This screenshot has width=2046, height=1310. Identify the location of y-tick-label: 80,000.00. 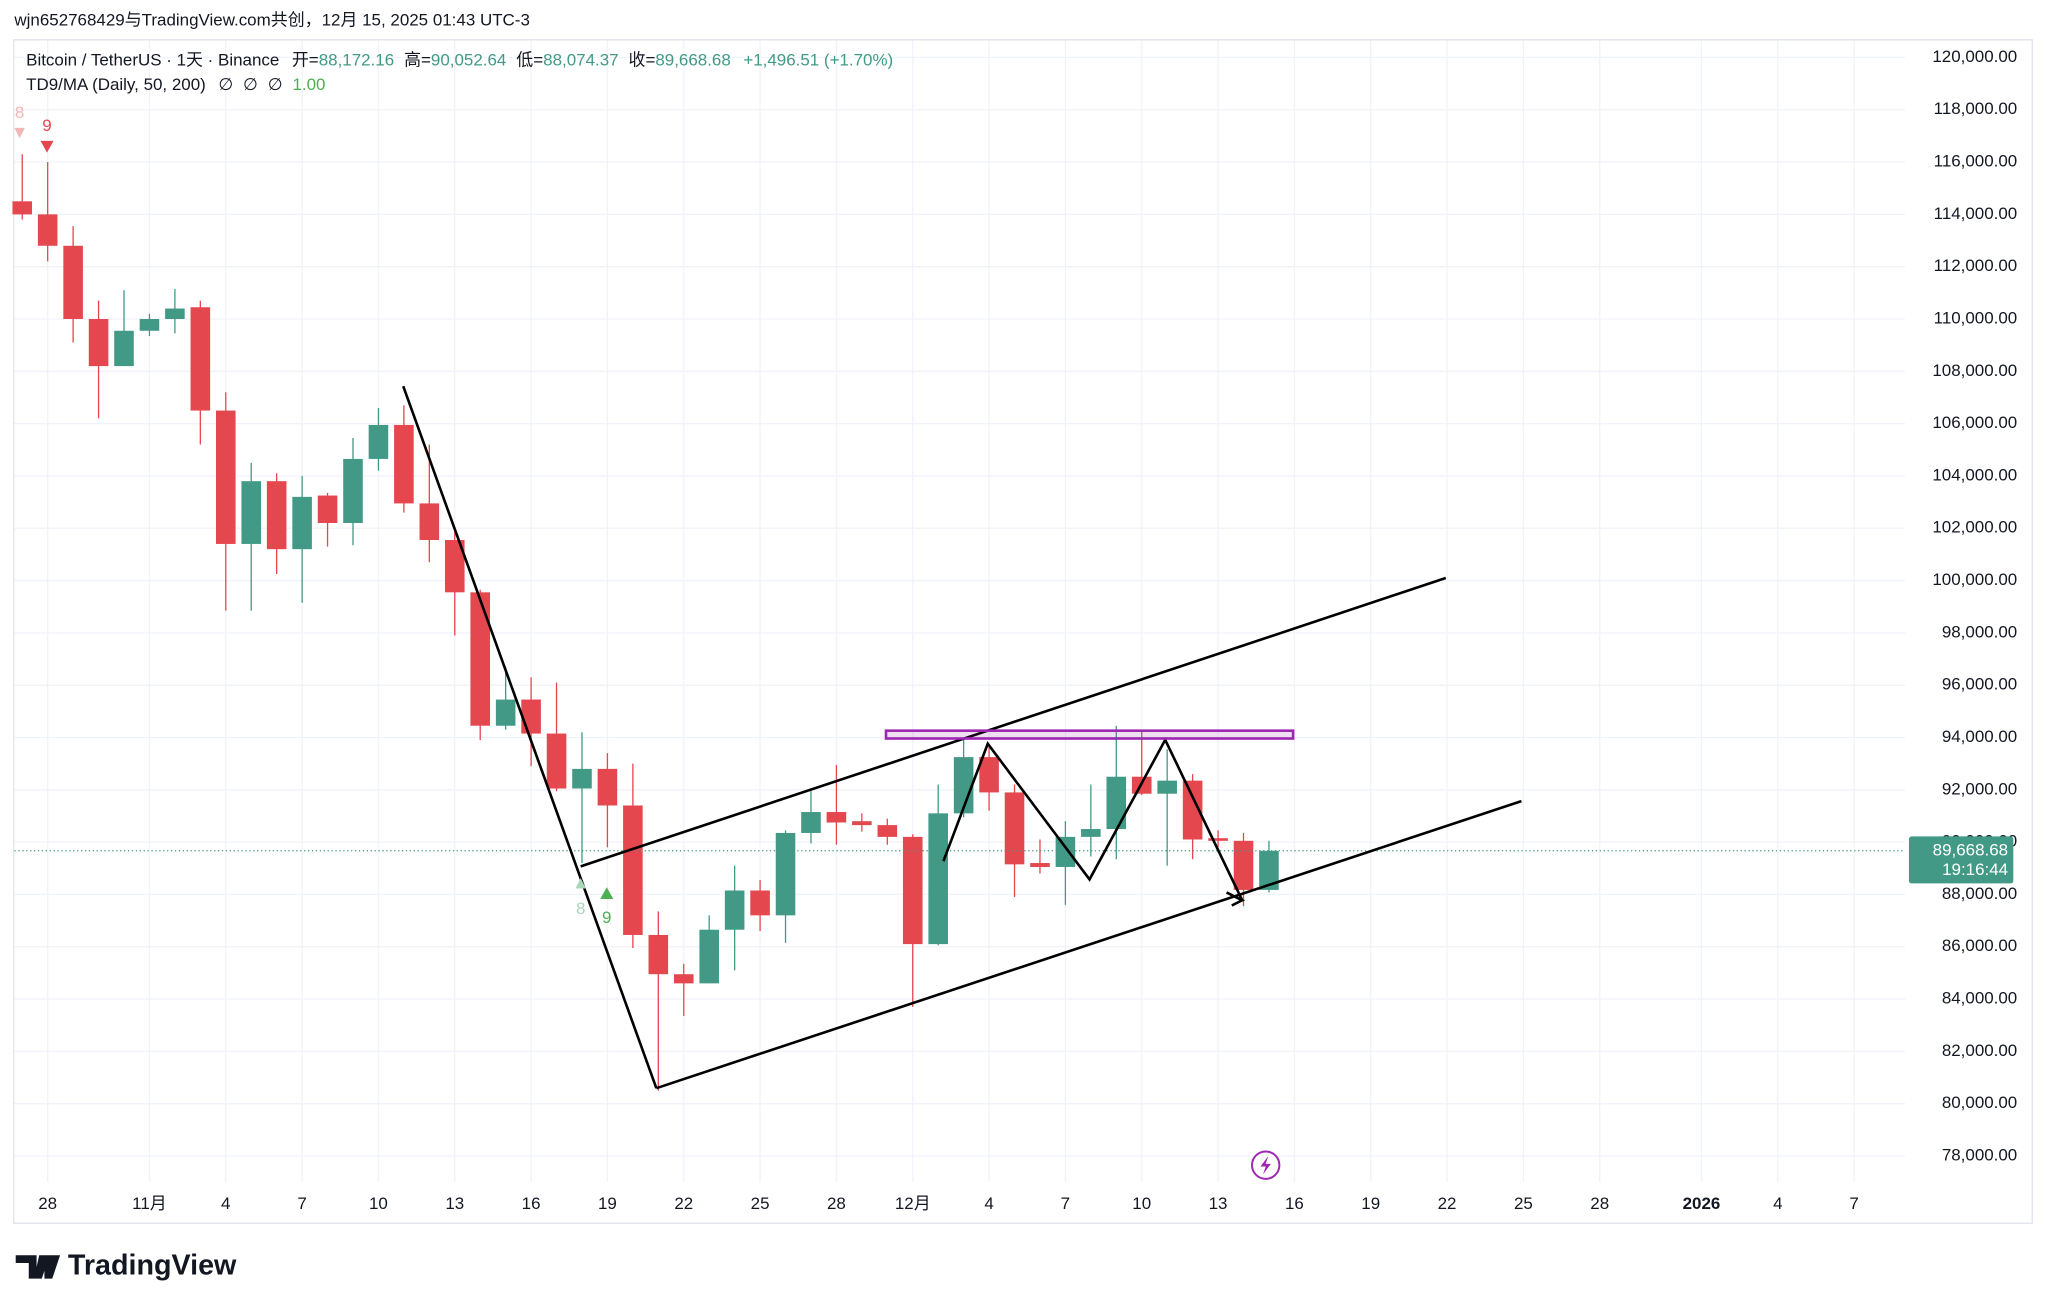
(1979, 1102).